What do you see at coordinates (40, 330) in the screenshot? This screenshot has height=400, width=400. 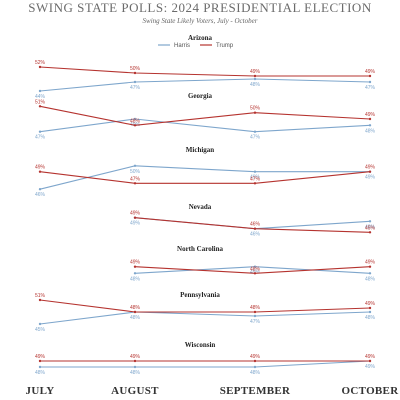 I see `data-label-pennsylvania-harris-july: 45%` at bounding box center [40, 330].